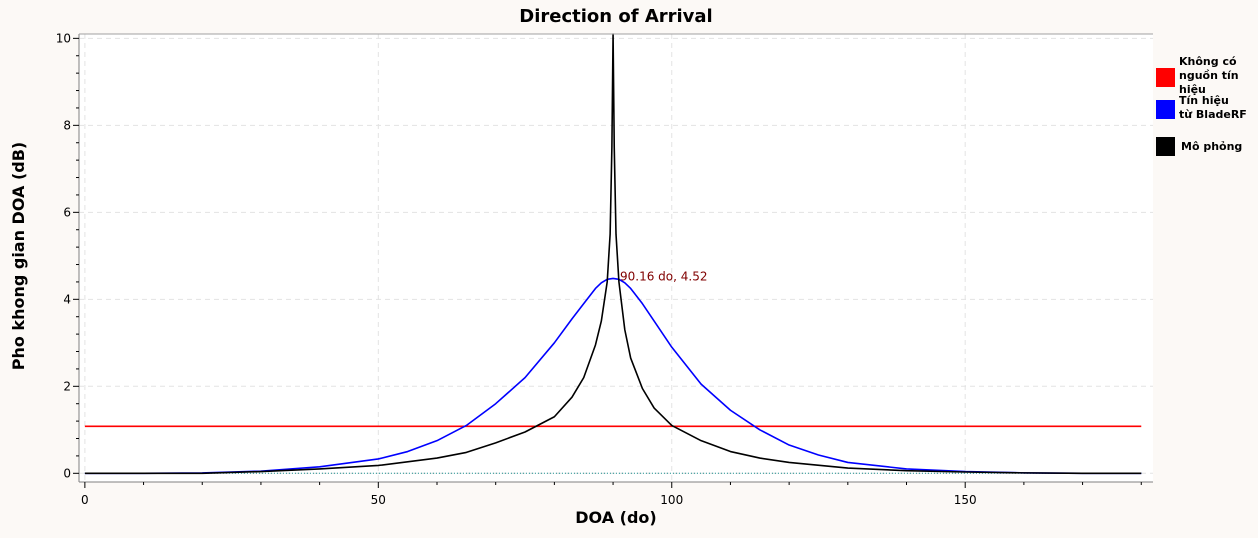  I want to click on legend-item-simulation: Mô phỏng, so click(1199, 146).